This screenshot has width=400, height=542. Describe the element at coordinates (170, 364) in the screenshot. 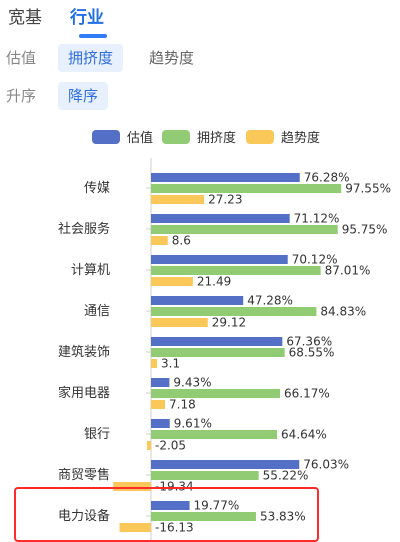

I see `data-label: 3.1` at that location.